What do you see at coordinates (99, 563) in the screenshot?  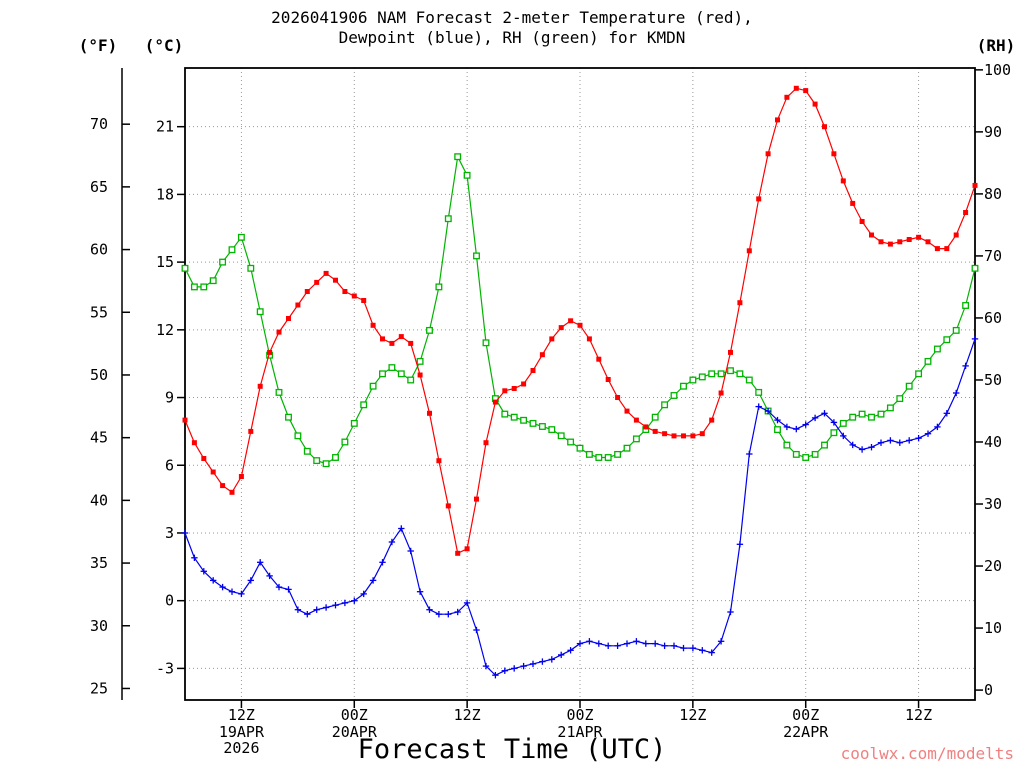 I see `fahrenheit-tick-label: 35` at bounding box center [99, 563].